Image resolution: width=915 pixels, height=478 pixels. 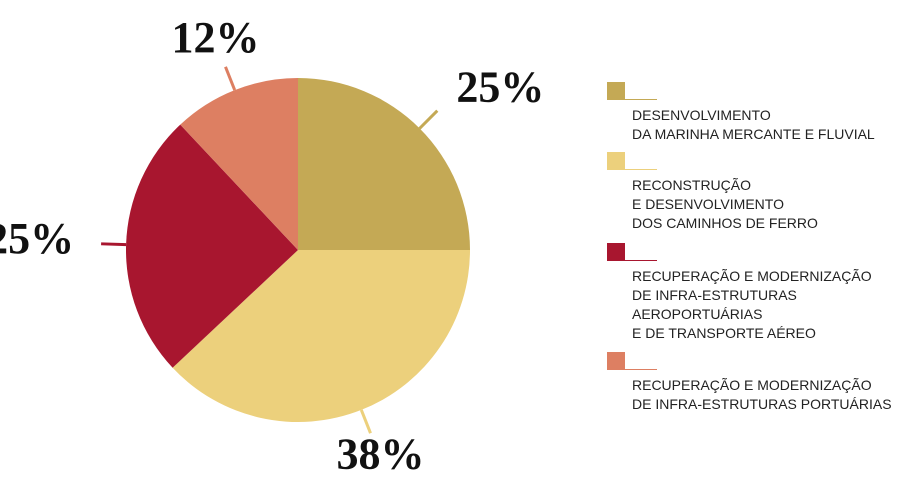 What do you see at coordinates (216, 37) in the screenshot?
I see `data-label: 12%` at bounding box center [216, 37].